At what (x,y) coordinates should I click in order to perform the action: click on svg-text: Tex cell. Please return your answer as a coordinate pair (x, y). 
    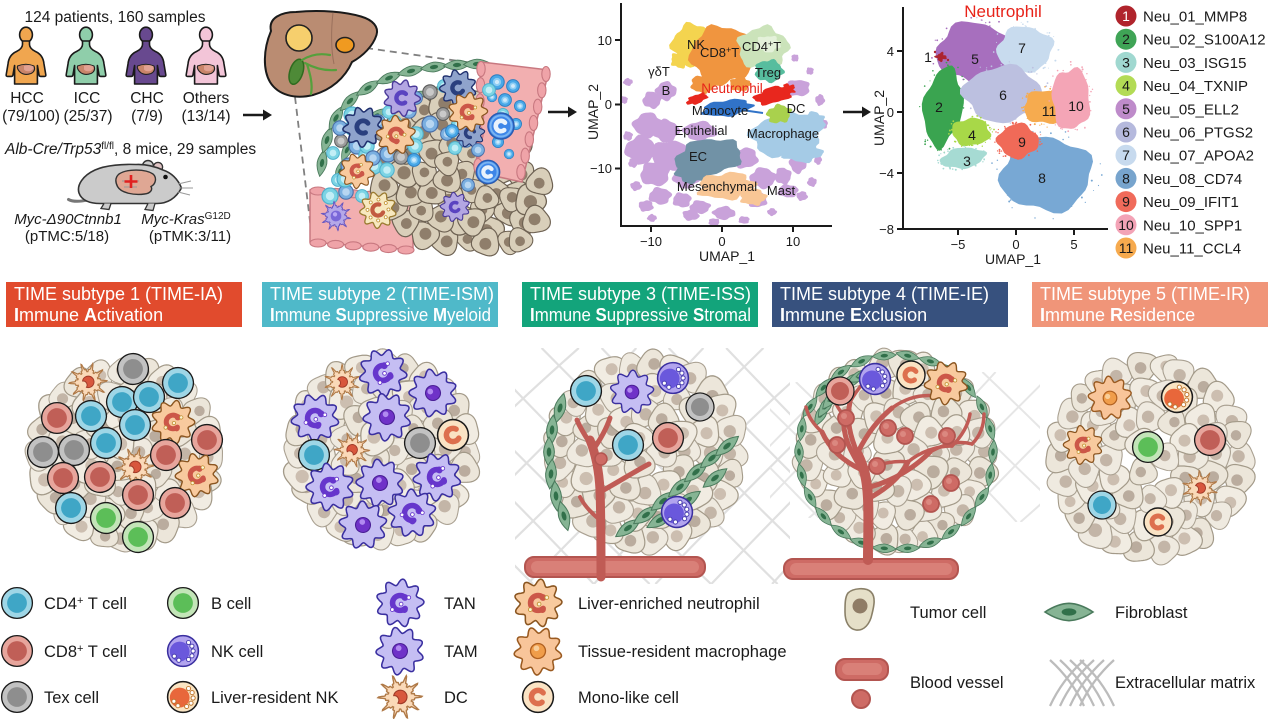
    Looking at the image, I should click on (71, 698).